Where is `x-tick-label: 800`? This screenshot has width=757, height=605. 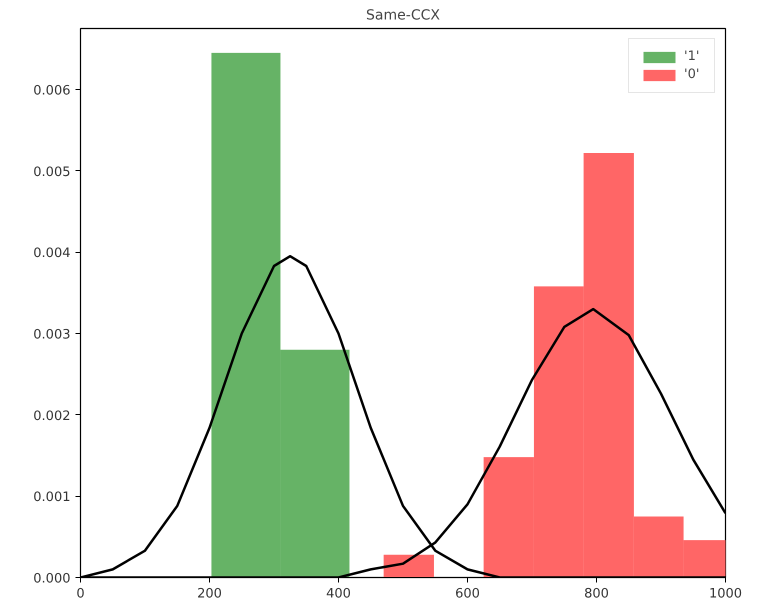 x-tick-label: 800 is located at coordinates (596, 594).